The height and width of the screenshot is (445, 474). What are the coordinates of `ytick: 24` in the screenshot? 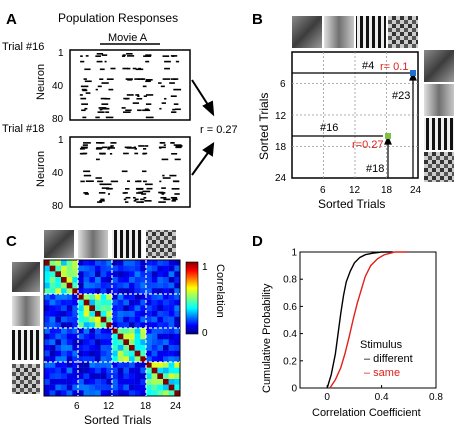 It's located at (281, 178).